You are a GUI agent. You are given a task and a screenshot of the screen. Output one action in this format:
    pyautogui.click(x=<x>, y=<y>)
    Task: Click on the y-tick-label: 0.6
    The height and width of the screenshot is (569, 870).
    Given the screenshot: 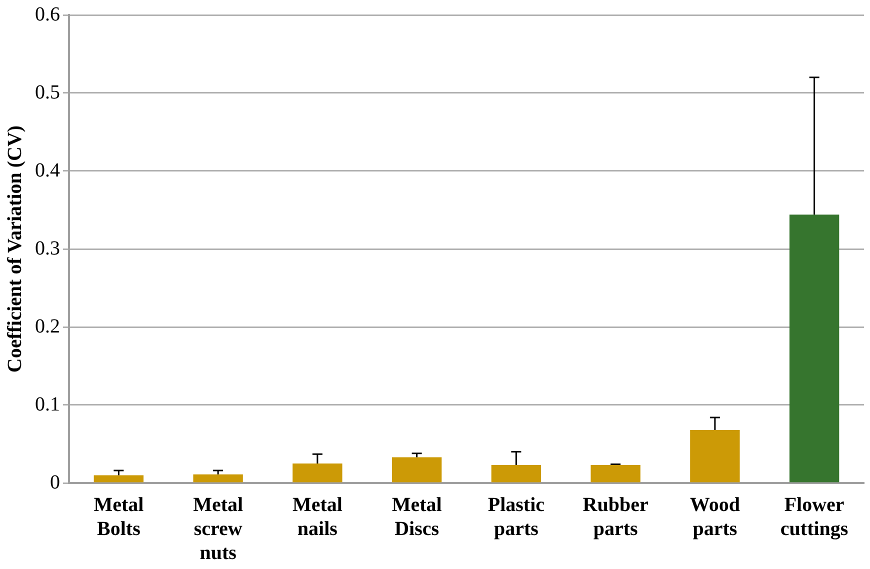 What is the action you would take?
    pyautogui.click(x=47, y=14)
    